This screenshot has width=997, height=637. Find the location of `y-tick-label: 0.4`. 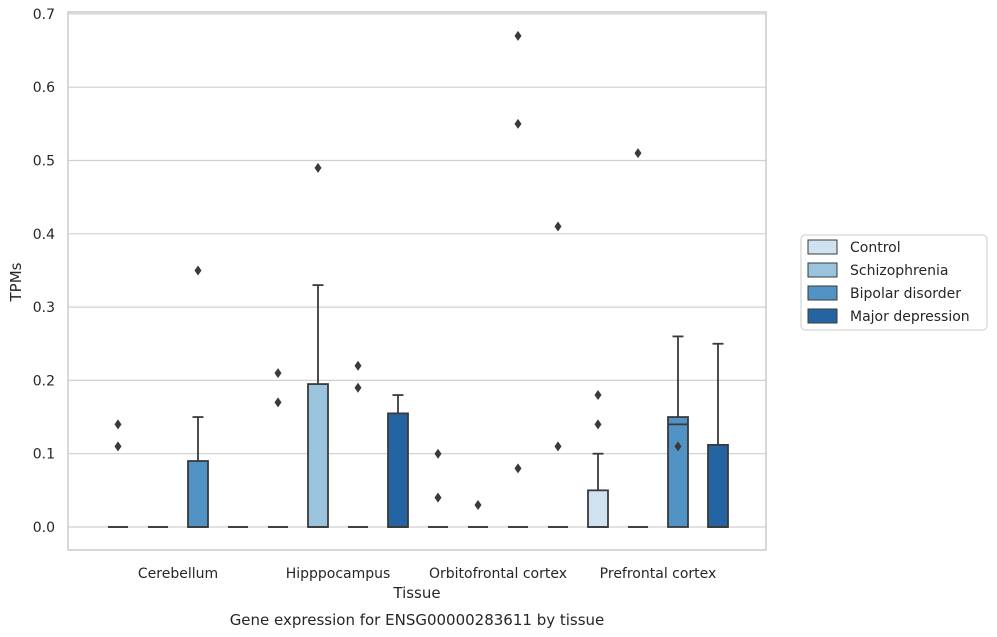

y-tick-label: 0.4 is located at coordinates (44, 235).